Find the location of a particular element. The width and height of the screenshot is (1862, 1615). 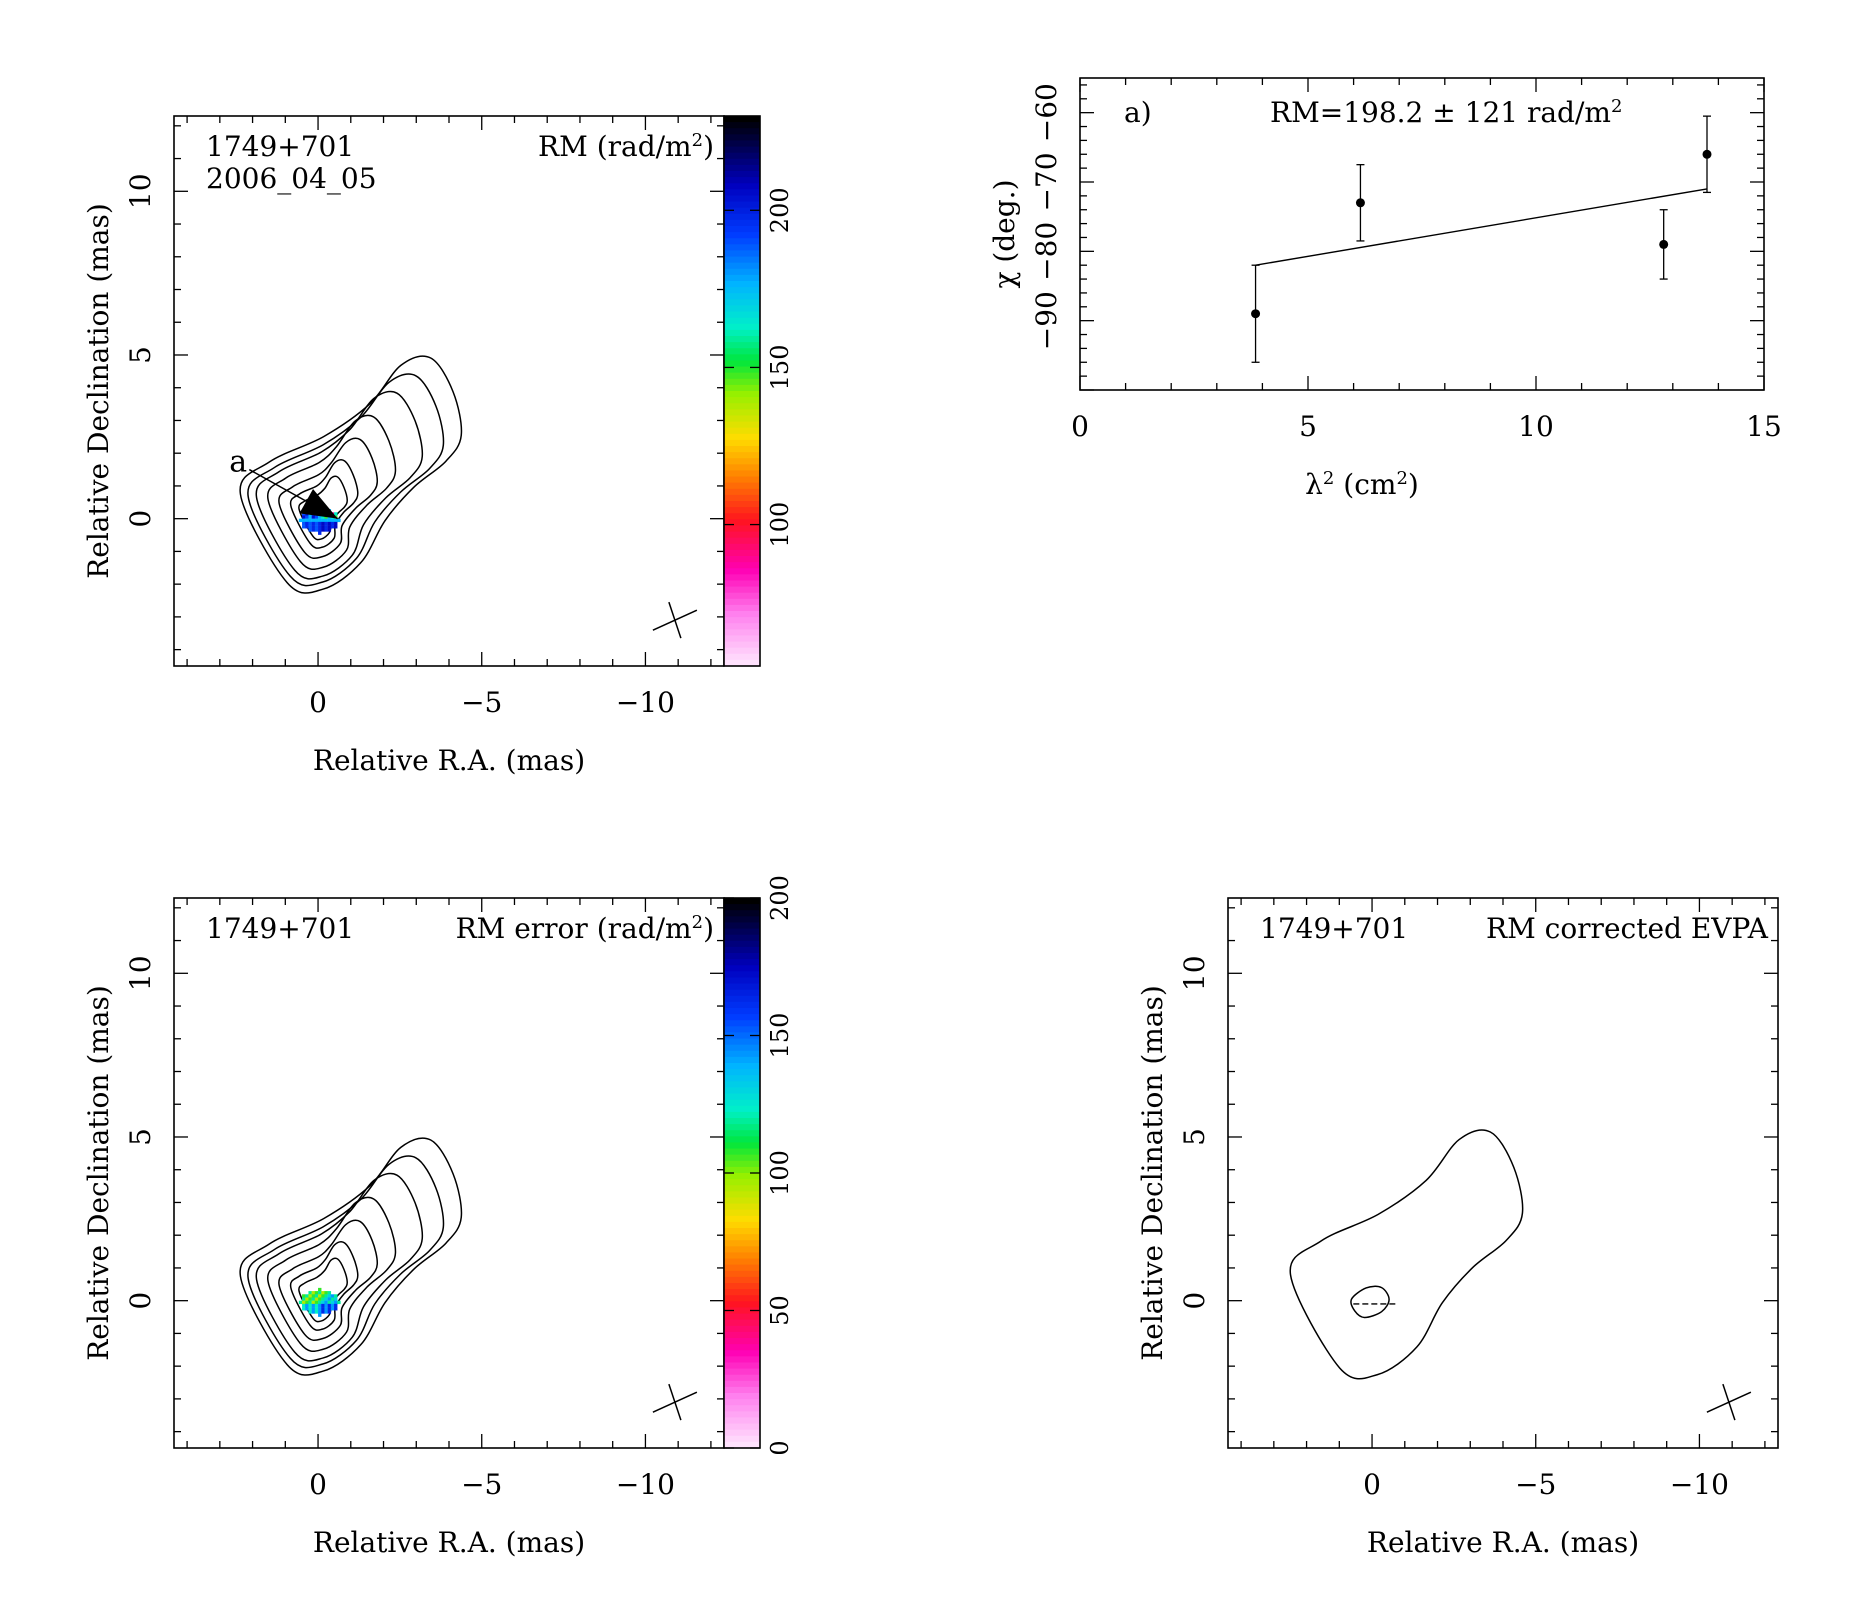

fit-line is located at coordinates (1481, 227).